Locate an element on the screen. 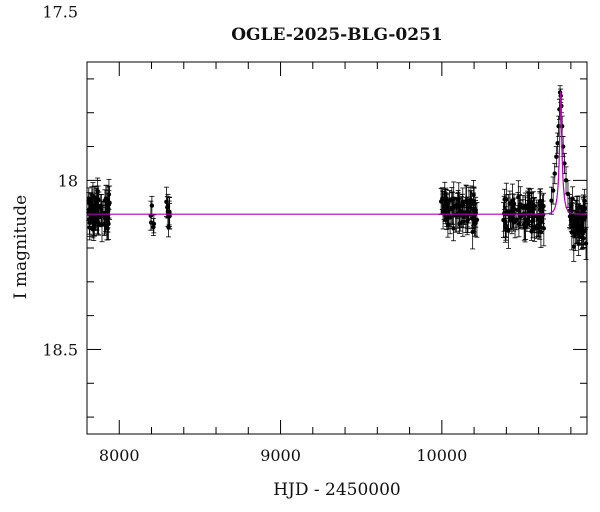  chart-title: OGLE-2025-BLG-0251 is located at coordinates (337, 35).